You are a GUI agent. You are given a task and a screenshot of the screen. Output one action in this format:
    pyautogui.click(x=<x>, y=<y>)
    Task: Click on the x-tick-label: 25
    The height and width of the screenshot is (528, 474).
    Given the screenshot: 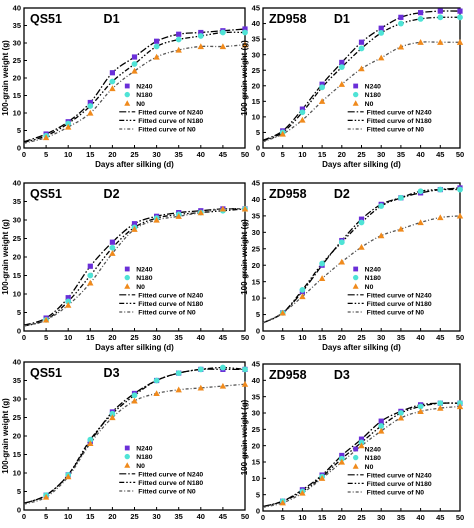 What is the action you would take?
    pyautogui.click(x=361, y=337)
    